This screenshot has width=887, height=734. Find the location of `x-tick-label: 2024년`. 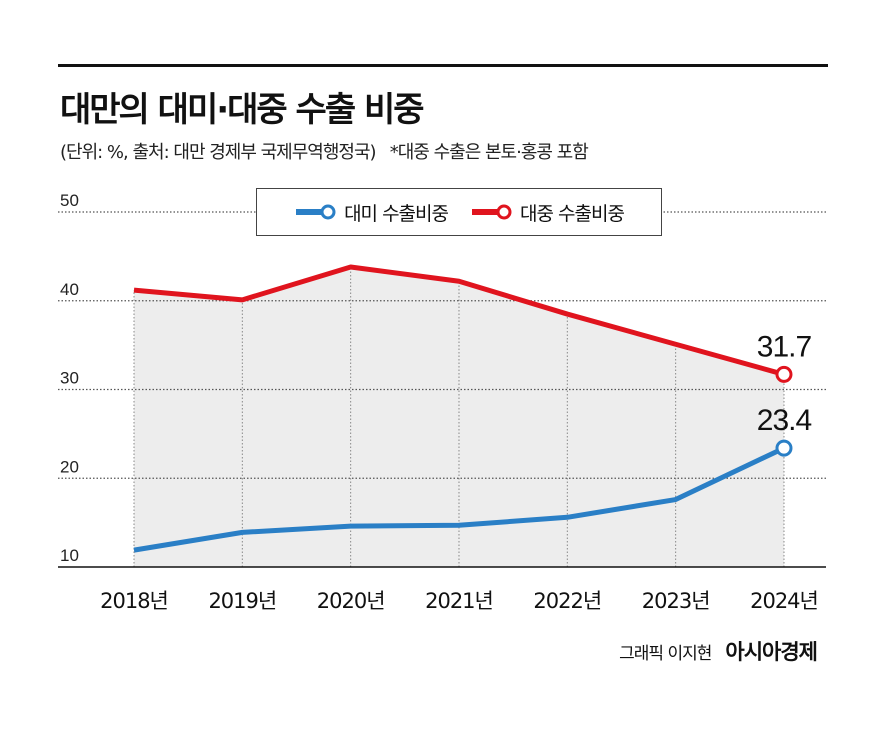

x-tick-label: 2024년 is located at coordinates (784, 601).